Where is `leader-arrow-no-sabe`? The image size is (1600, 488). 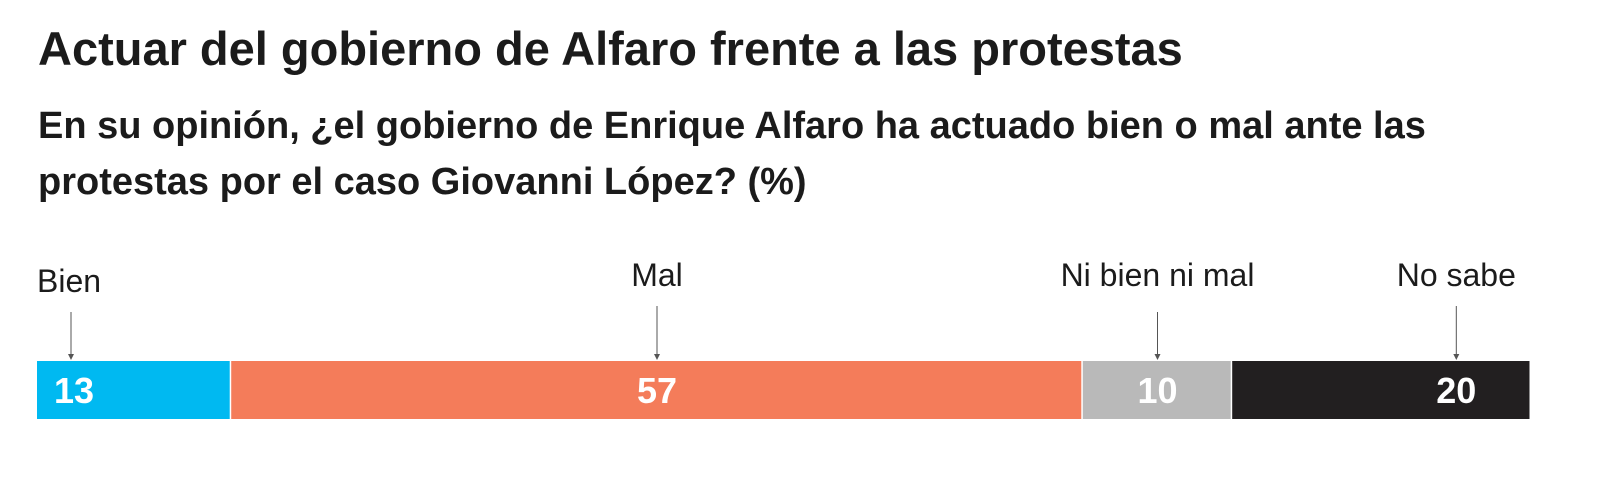 leader-arrow-no-sabe is located at coordinates (1456, 357).